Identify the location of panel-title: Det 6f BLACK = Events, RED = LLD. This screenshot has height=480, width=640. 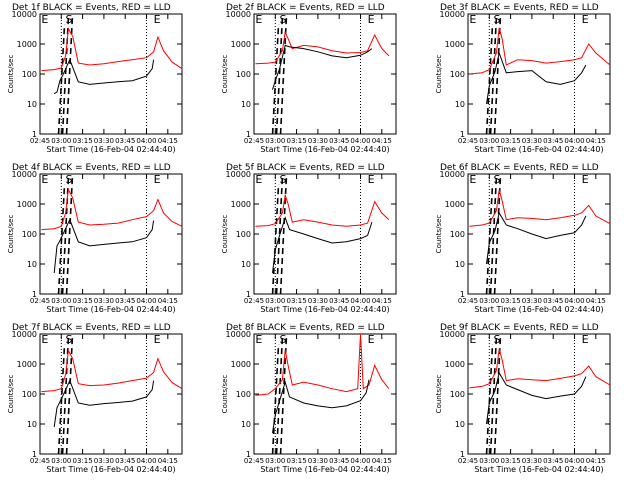
(519, 168).